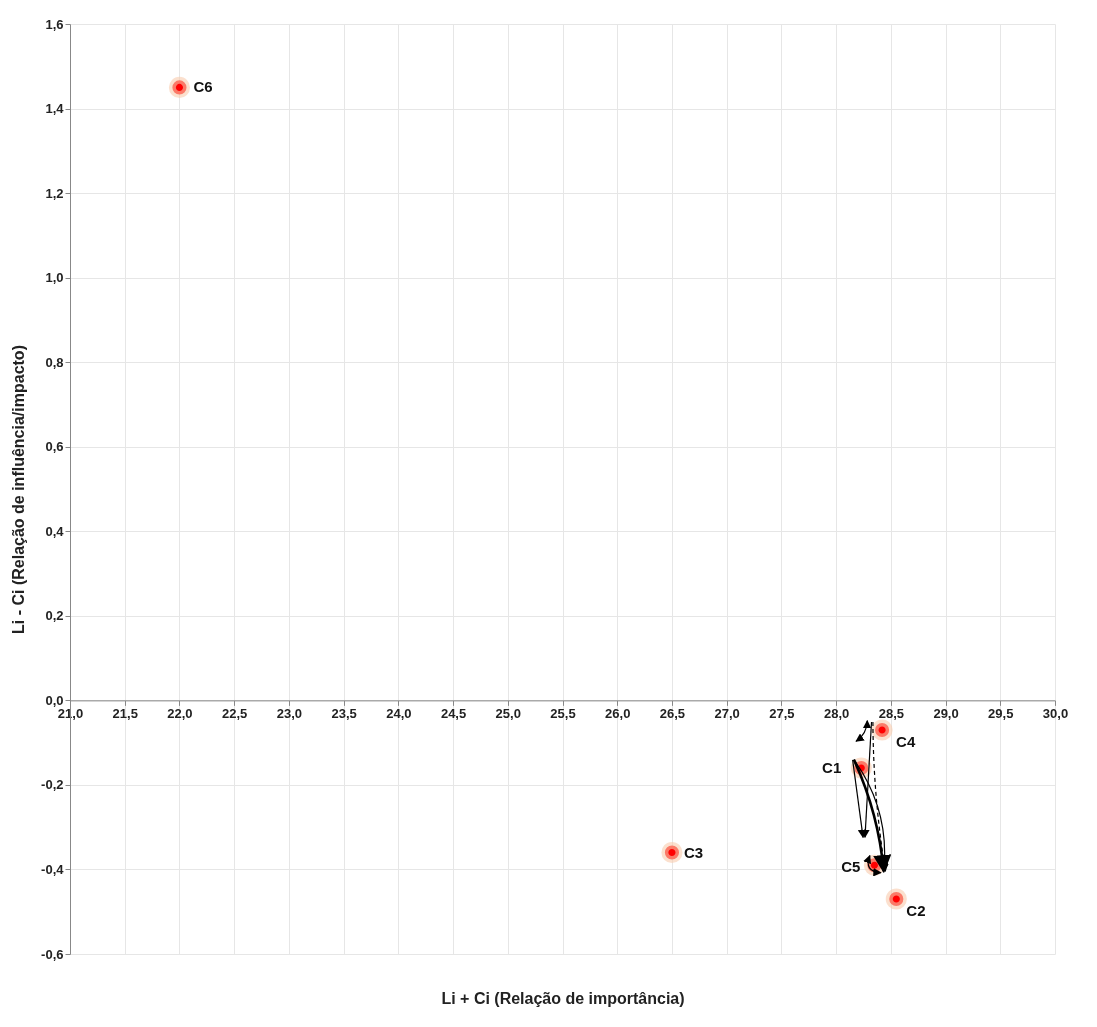 The height and width of the screenshot is (1027, 1097). I want to click on annotation: C4, so click(906, 741).